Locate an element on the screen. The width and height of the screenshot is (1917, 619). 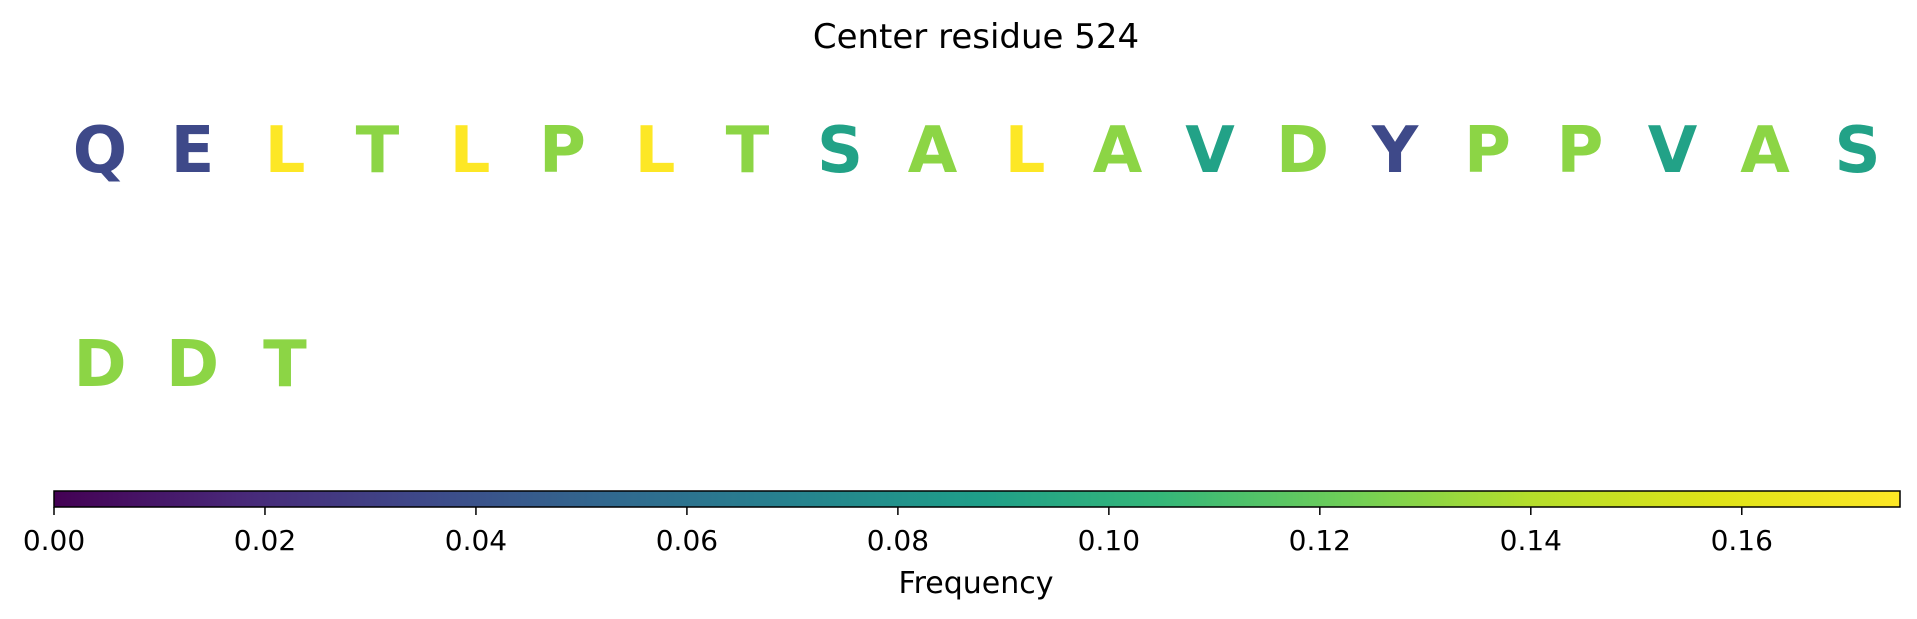
residue-21-D: D is located at coordinates (99, 365).